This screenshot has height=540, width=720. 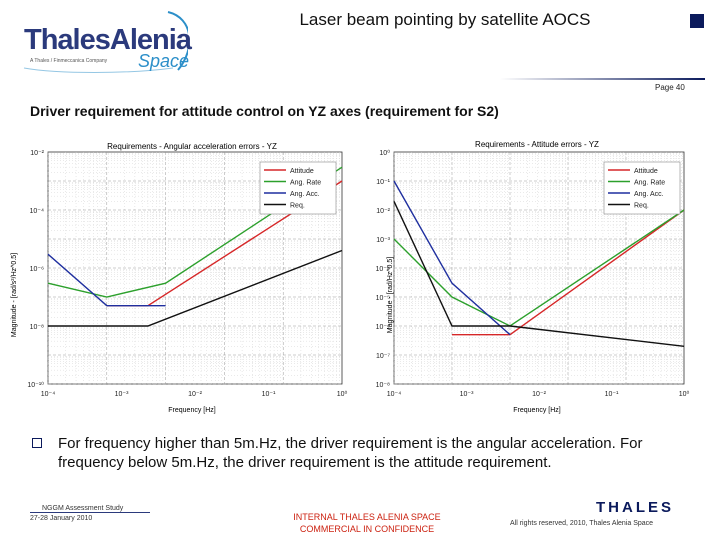 I want to click on y-axis-label: Magnitude - [rad/s²/Hz^0.5], so click(x=14, y=295).